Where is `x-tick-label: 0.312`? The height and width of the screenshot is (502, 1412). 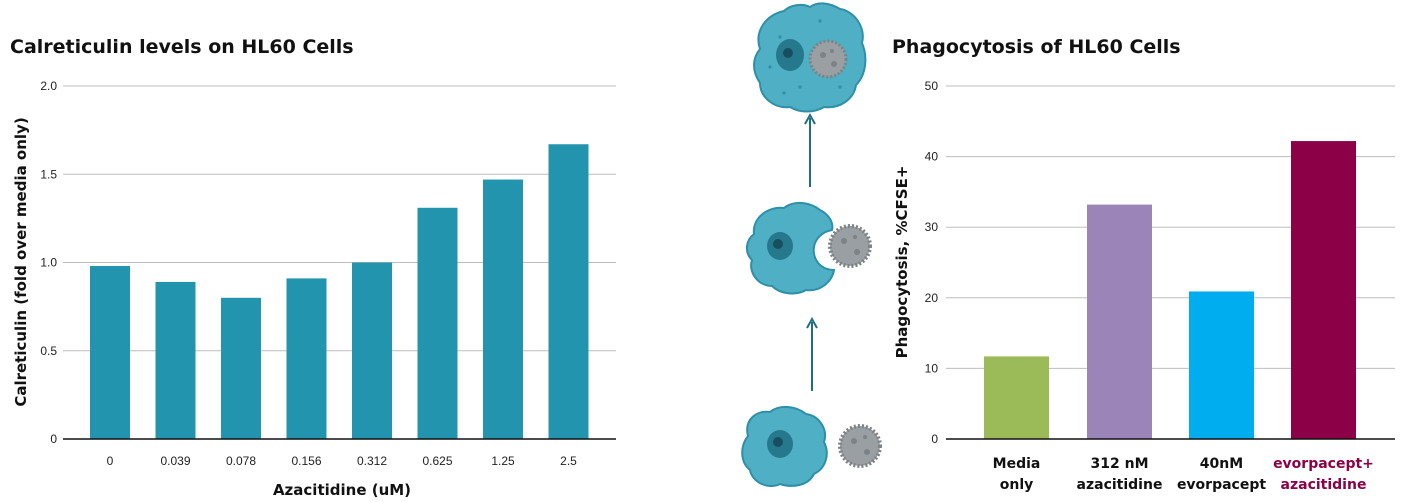
x-tick-label: 0.312 is located at coordinates (372, 461).